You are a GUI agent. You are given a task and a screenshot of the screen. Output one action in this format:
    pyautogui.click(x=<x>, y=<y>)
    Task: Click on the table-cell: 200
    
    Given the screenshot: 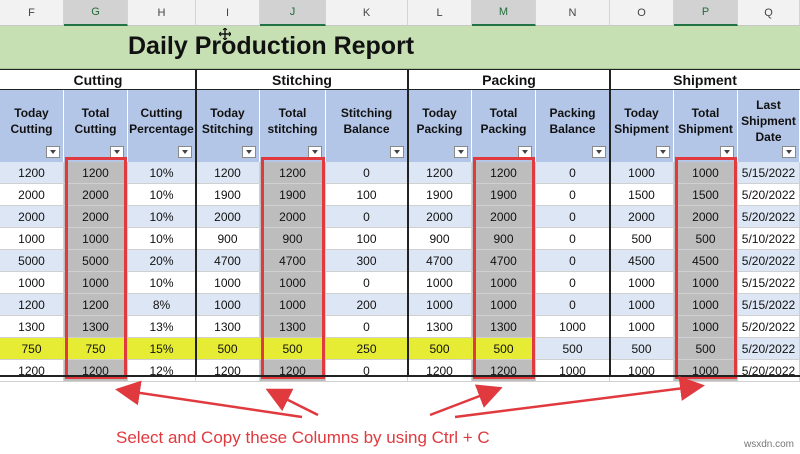 What is the action you would take?
    pyautogui.click(x=367, y=305)
    